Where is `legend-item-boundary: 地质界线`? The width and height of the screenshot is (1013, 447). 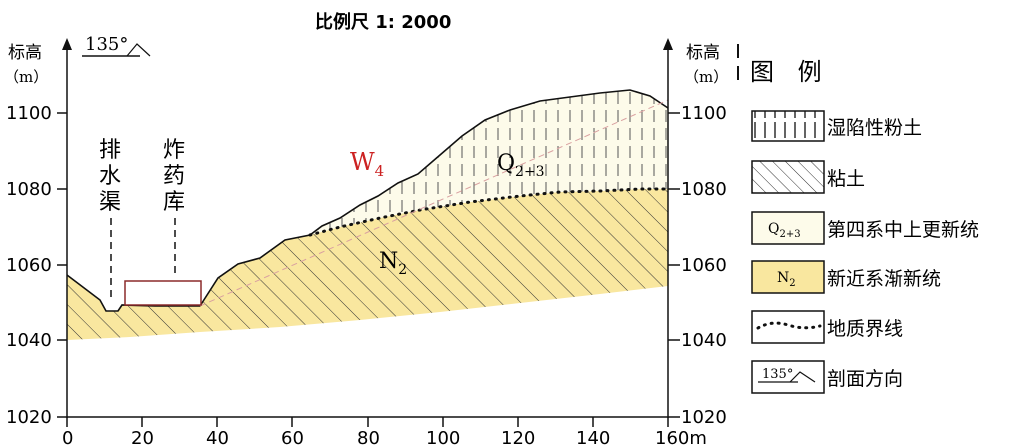
legend-item-boundary: 地质界线 is located at coordinates (827, 327).